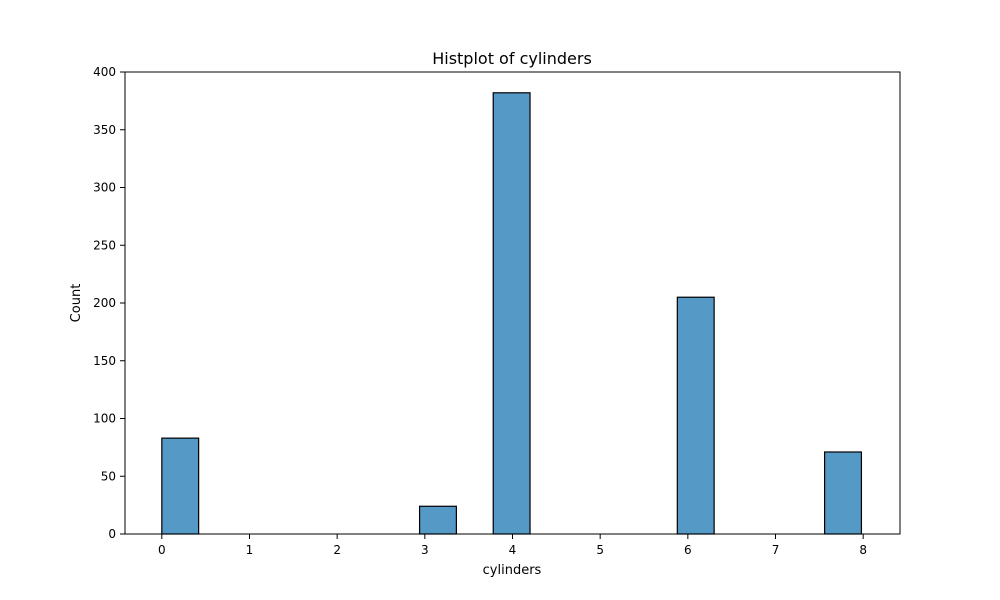 The height and width of the screenshot is (600, 1000). I want to click on x-tick-label: 7, so click(776, 550).